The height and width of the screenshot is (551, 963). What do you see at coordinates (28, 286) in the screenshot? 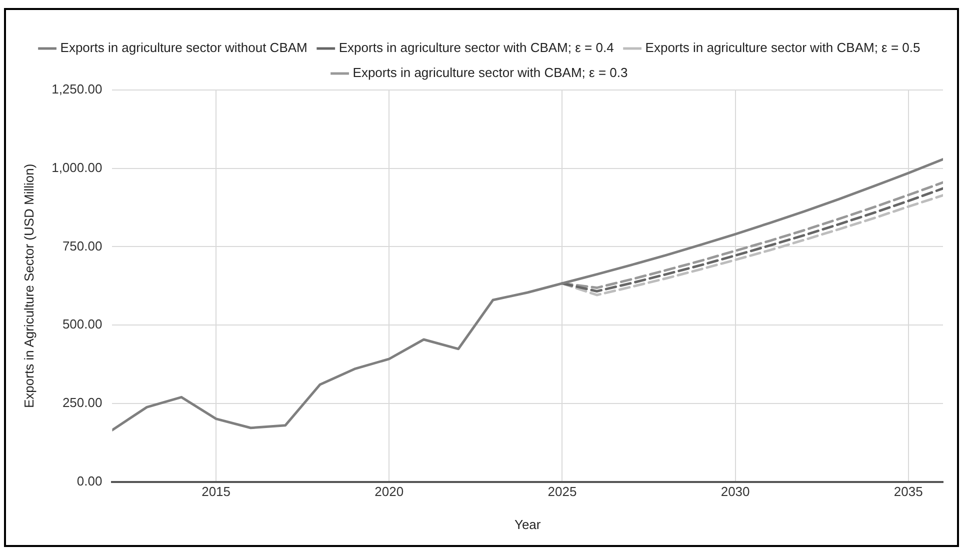
I see `y-axis-title: Exports in Agriculture Sector (USD Million)` at bounding box center [28, 286].